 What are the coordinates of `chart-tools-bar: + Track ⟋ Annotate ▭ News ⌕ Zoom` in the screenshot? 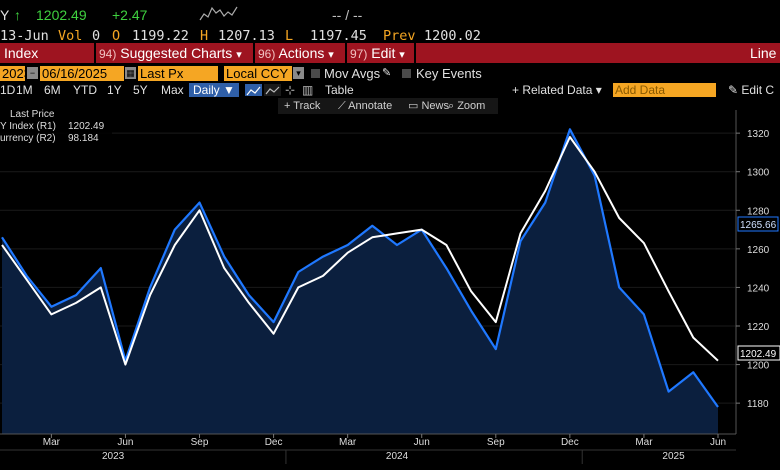 It's located at (388, 106).